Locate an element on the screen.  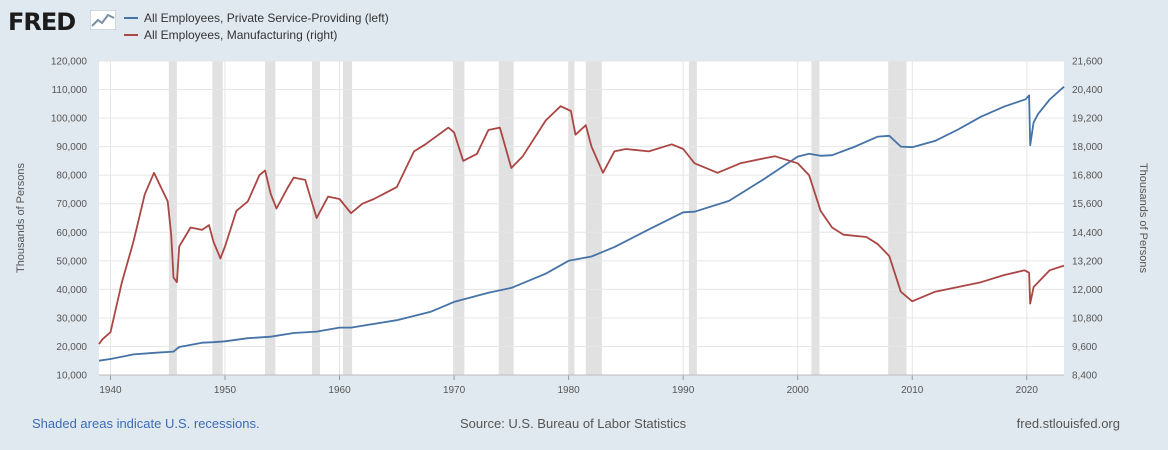
y-left-tick-label: 100,000 is located at coordinates (69, 119).